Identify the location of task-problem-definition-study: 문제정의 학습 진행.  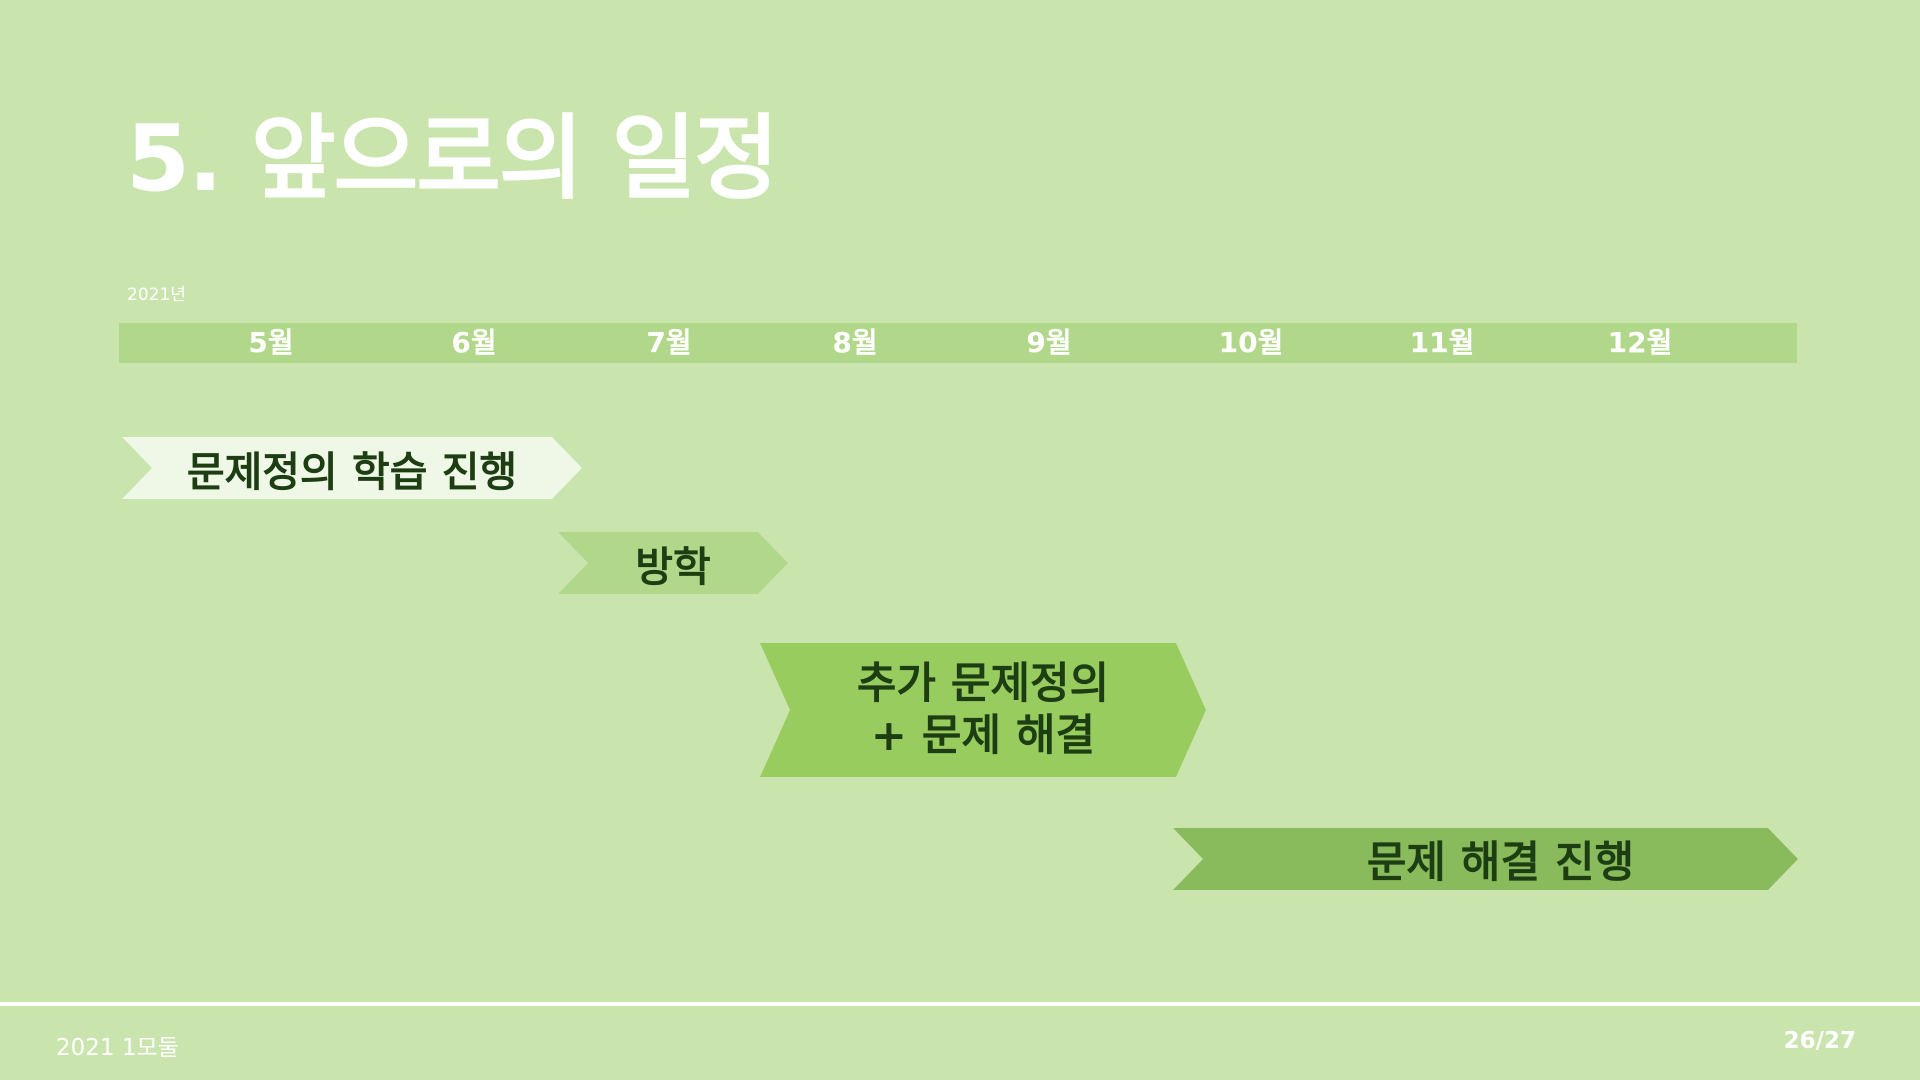
(352, 468).